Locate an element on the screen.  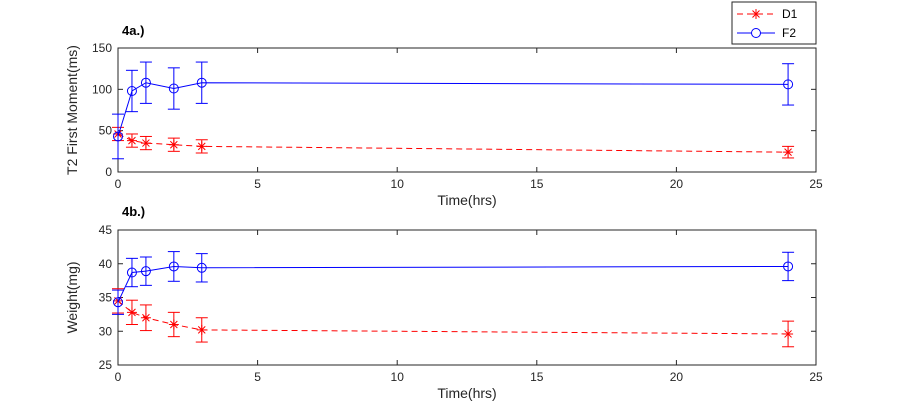
y-axis-label: Weight(mg) is located at coordinates (72, 297).